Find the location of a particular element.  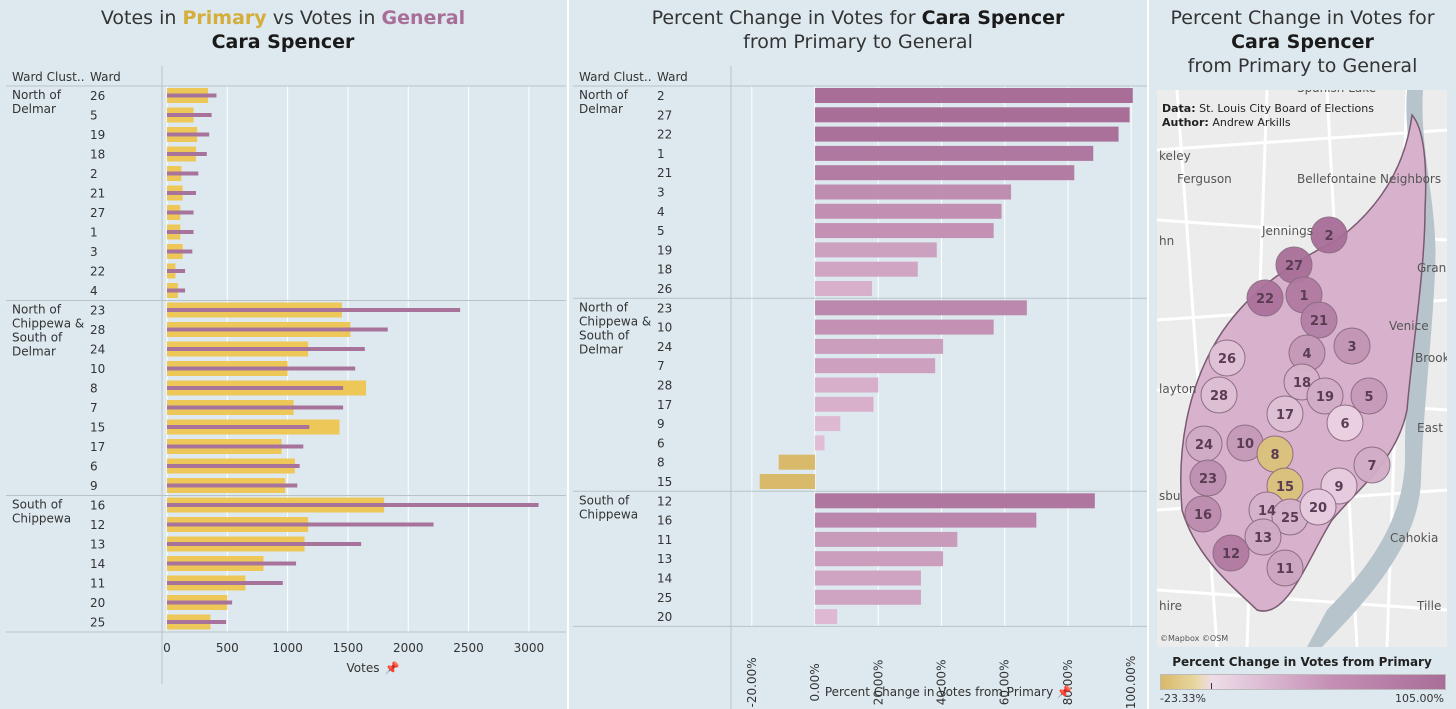

ward-number-label: 18 is located at coordinates (1302, 383).